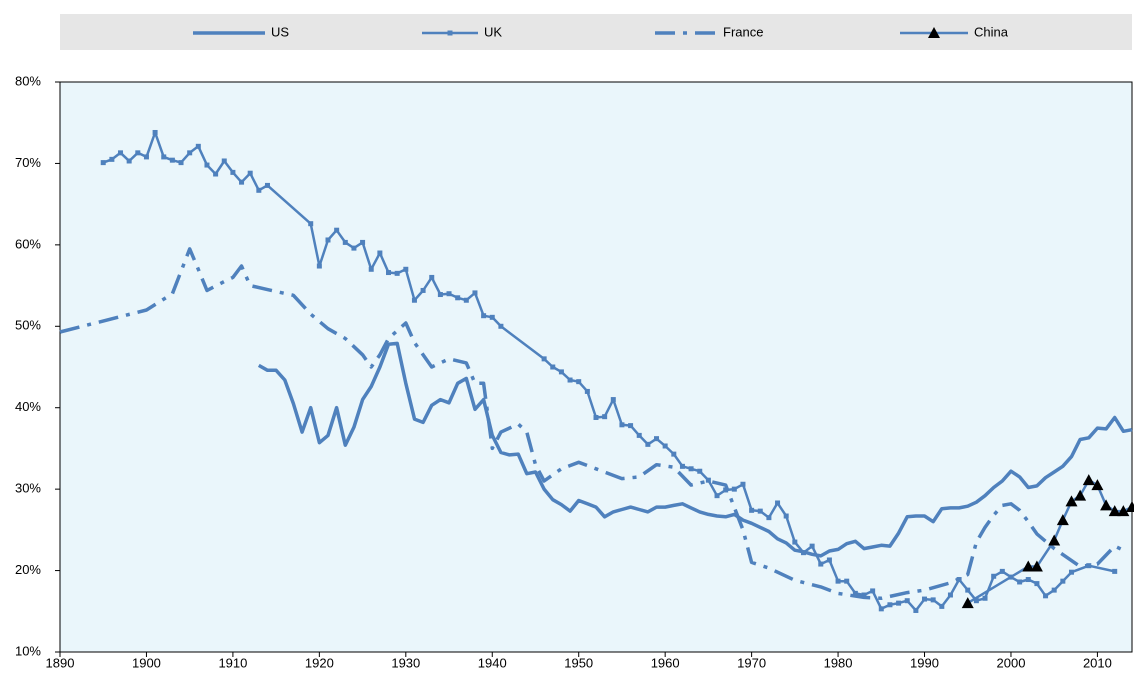 The image size is (1134, 679). What do you see at coordinates (28, 406) in the screenshot?
I see `y-tick-label: 40%` at bounding box center [28, 406].